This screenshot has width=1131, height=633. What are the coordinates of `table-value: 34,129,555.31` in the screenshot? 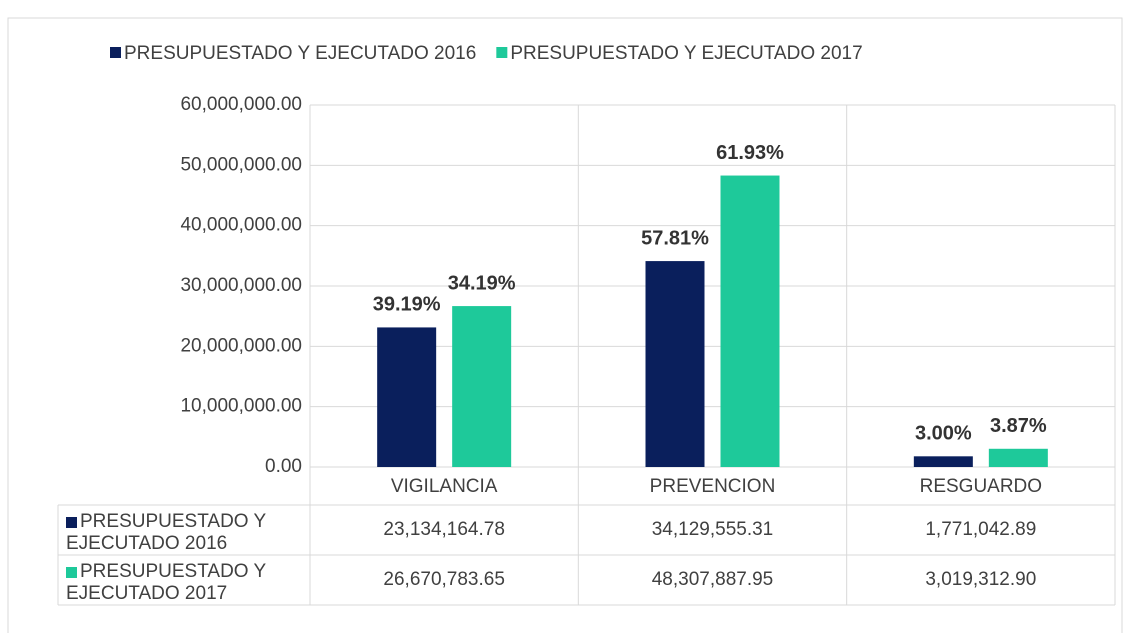 It's located at (713, 529).